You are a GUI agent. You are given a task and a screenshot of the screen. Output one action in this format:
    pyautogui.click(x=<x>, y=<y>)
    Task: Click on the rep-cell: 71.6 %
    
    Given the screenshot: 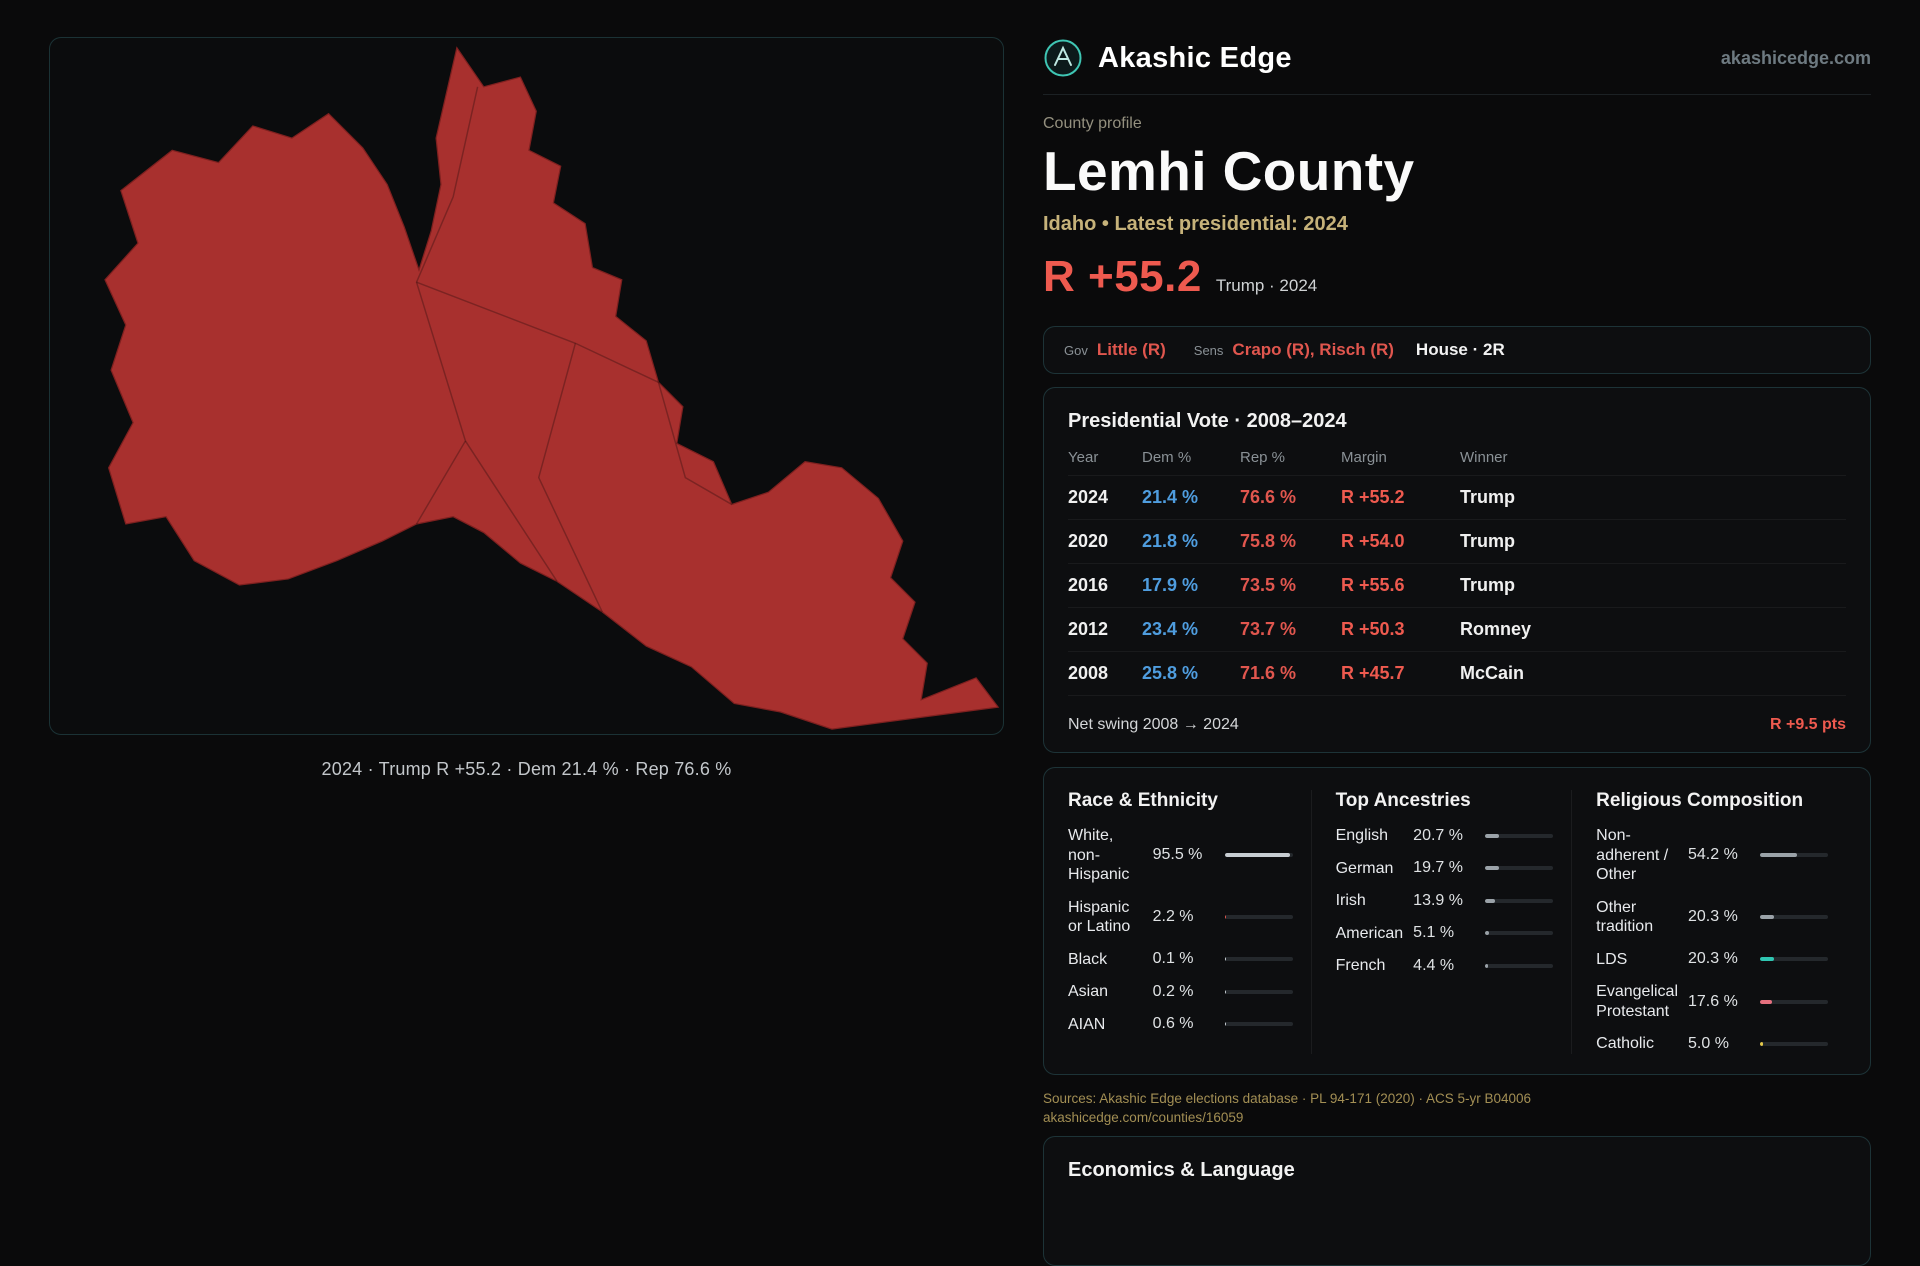 What is the action you would take?
    pyautogui.click(x=1268, y=673)
    